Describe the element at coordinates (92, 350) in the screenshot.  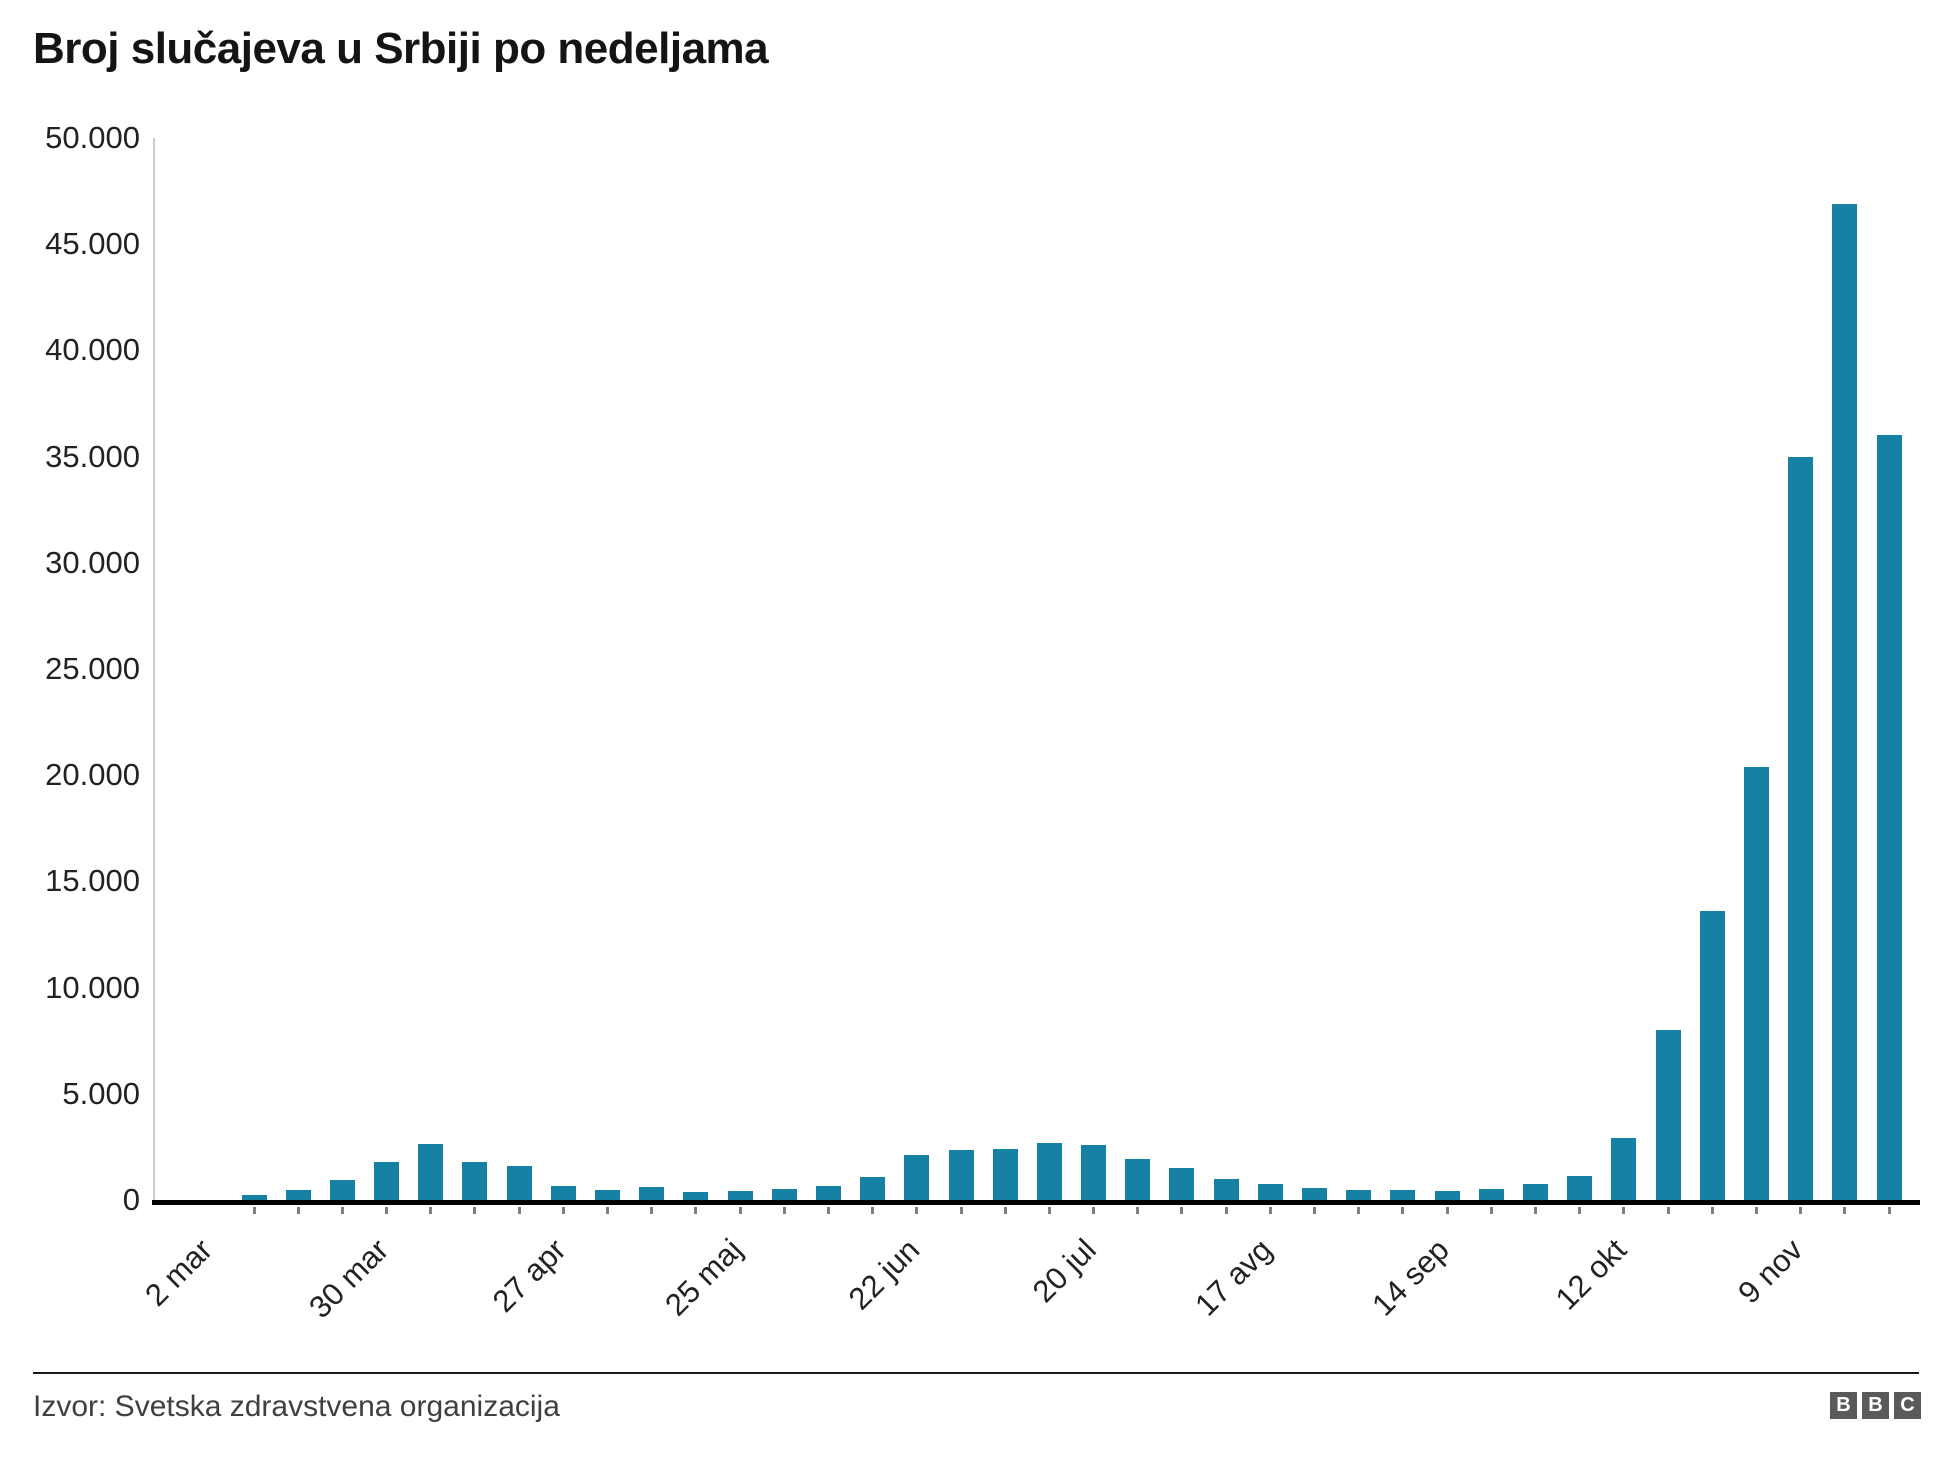
I see `y-axis-tick-label: 40.000` at that location.